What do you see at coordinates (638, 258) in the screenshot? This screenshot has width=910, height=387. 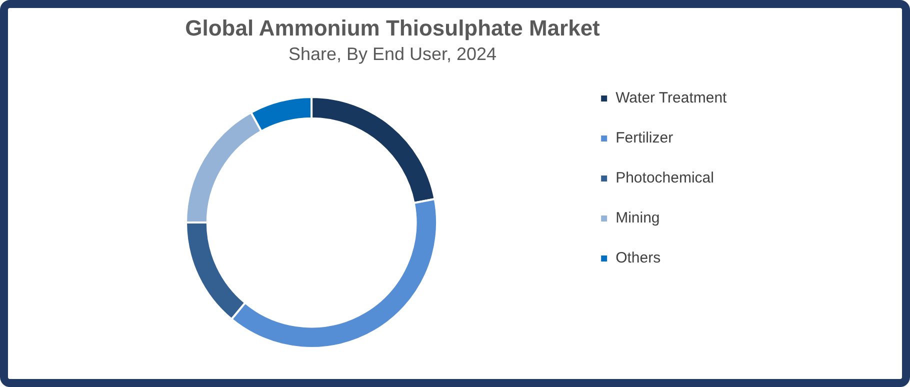 I see `legend-label: Others` at bounding box center [638, 258].